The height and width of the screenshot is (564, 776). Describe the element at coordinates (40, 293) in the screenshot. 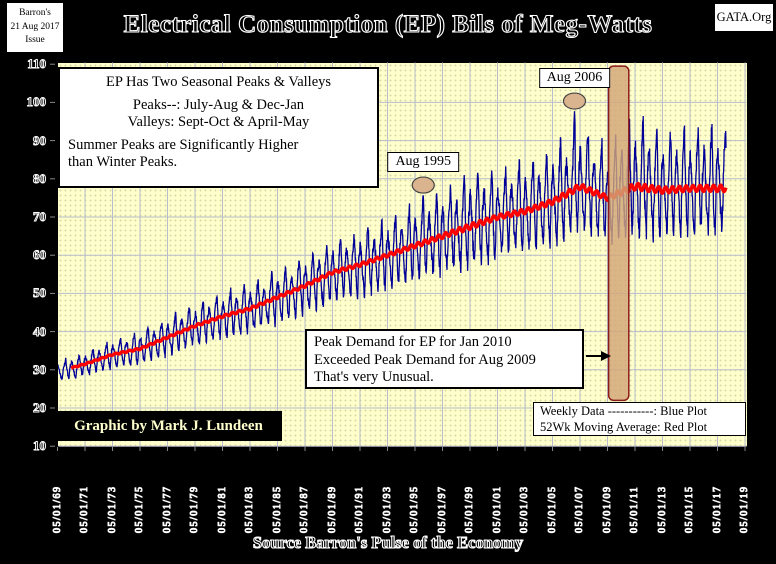

I see `y-tick-label: 50` at that location.